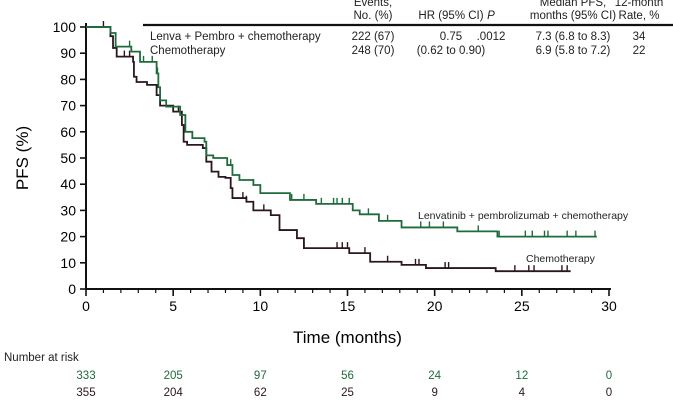 This screenshot has height=411, width=673. Describe the element at coordinates (235, 37) in the screenshot. I see `row-label: Lenva + Pembro + chemotherapy` at that location.